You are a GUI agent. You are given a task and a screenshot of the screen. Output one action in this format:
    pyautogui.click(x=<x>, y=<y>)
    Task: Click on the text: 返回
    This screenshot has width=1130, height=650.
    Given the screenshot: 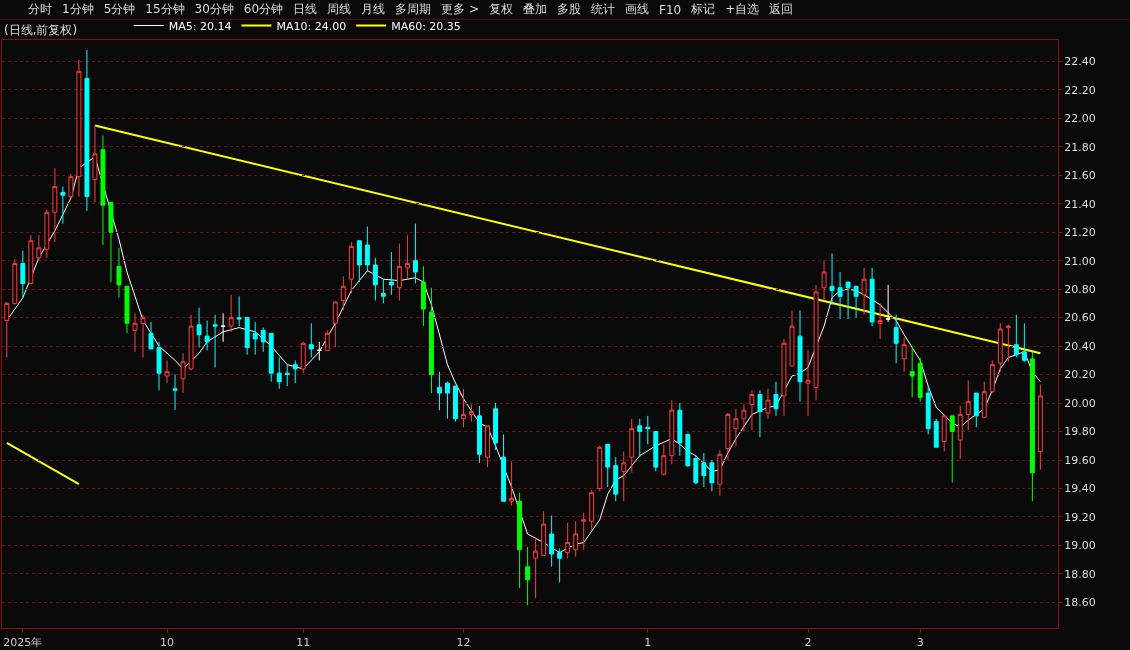 What is the action you would take?
    pyautogui.click(x=781, y=9)
    